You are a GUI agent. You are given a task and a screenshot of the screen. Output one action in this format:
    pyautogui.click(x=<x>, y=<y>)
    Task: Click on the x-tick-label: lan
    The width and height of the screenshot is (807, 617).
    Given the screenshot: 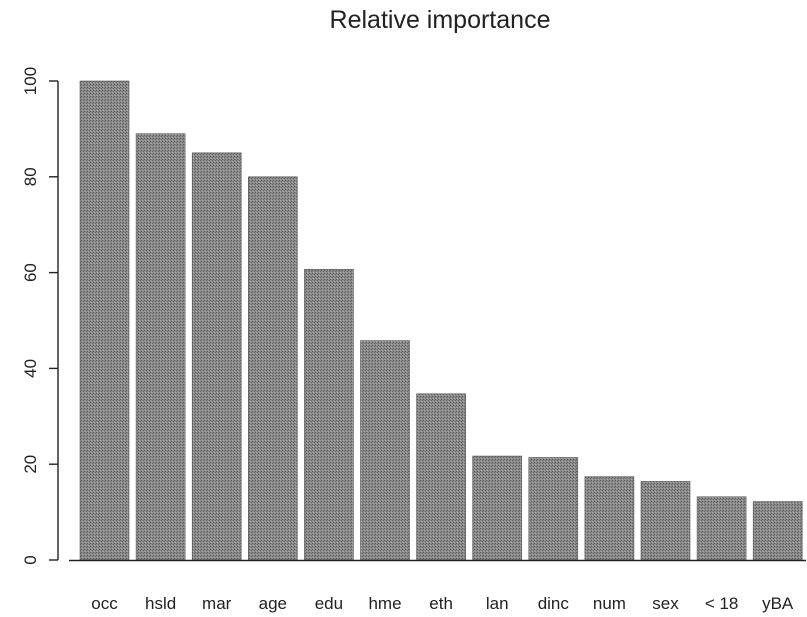 What is the action you would take?
    pyautogui.click(x=497, y=603)
    